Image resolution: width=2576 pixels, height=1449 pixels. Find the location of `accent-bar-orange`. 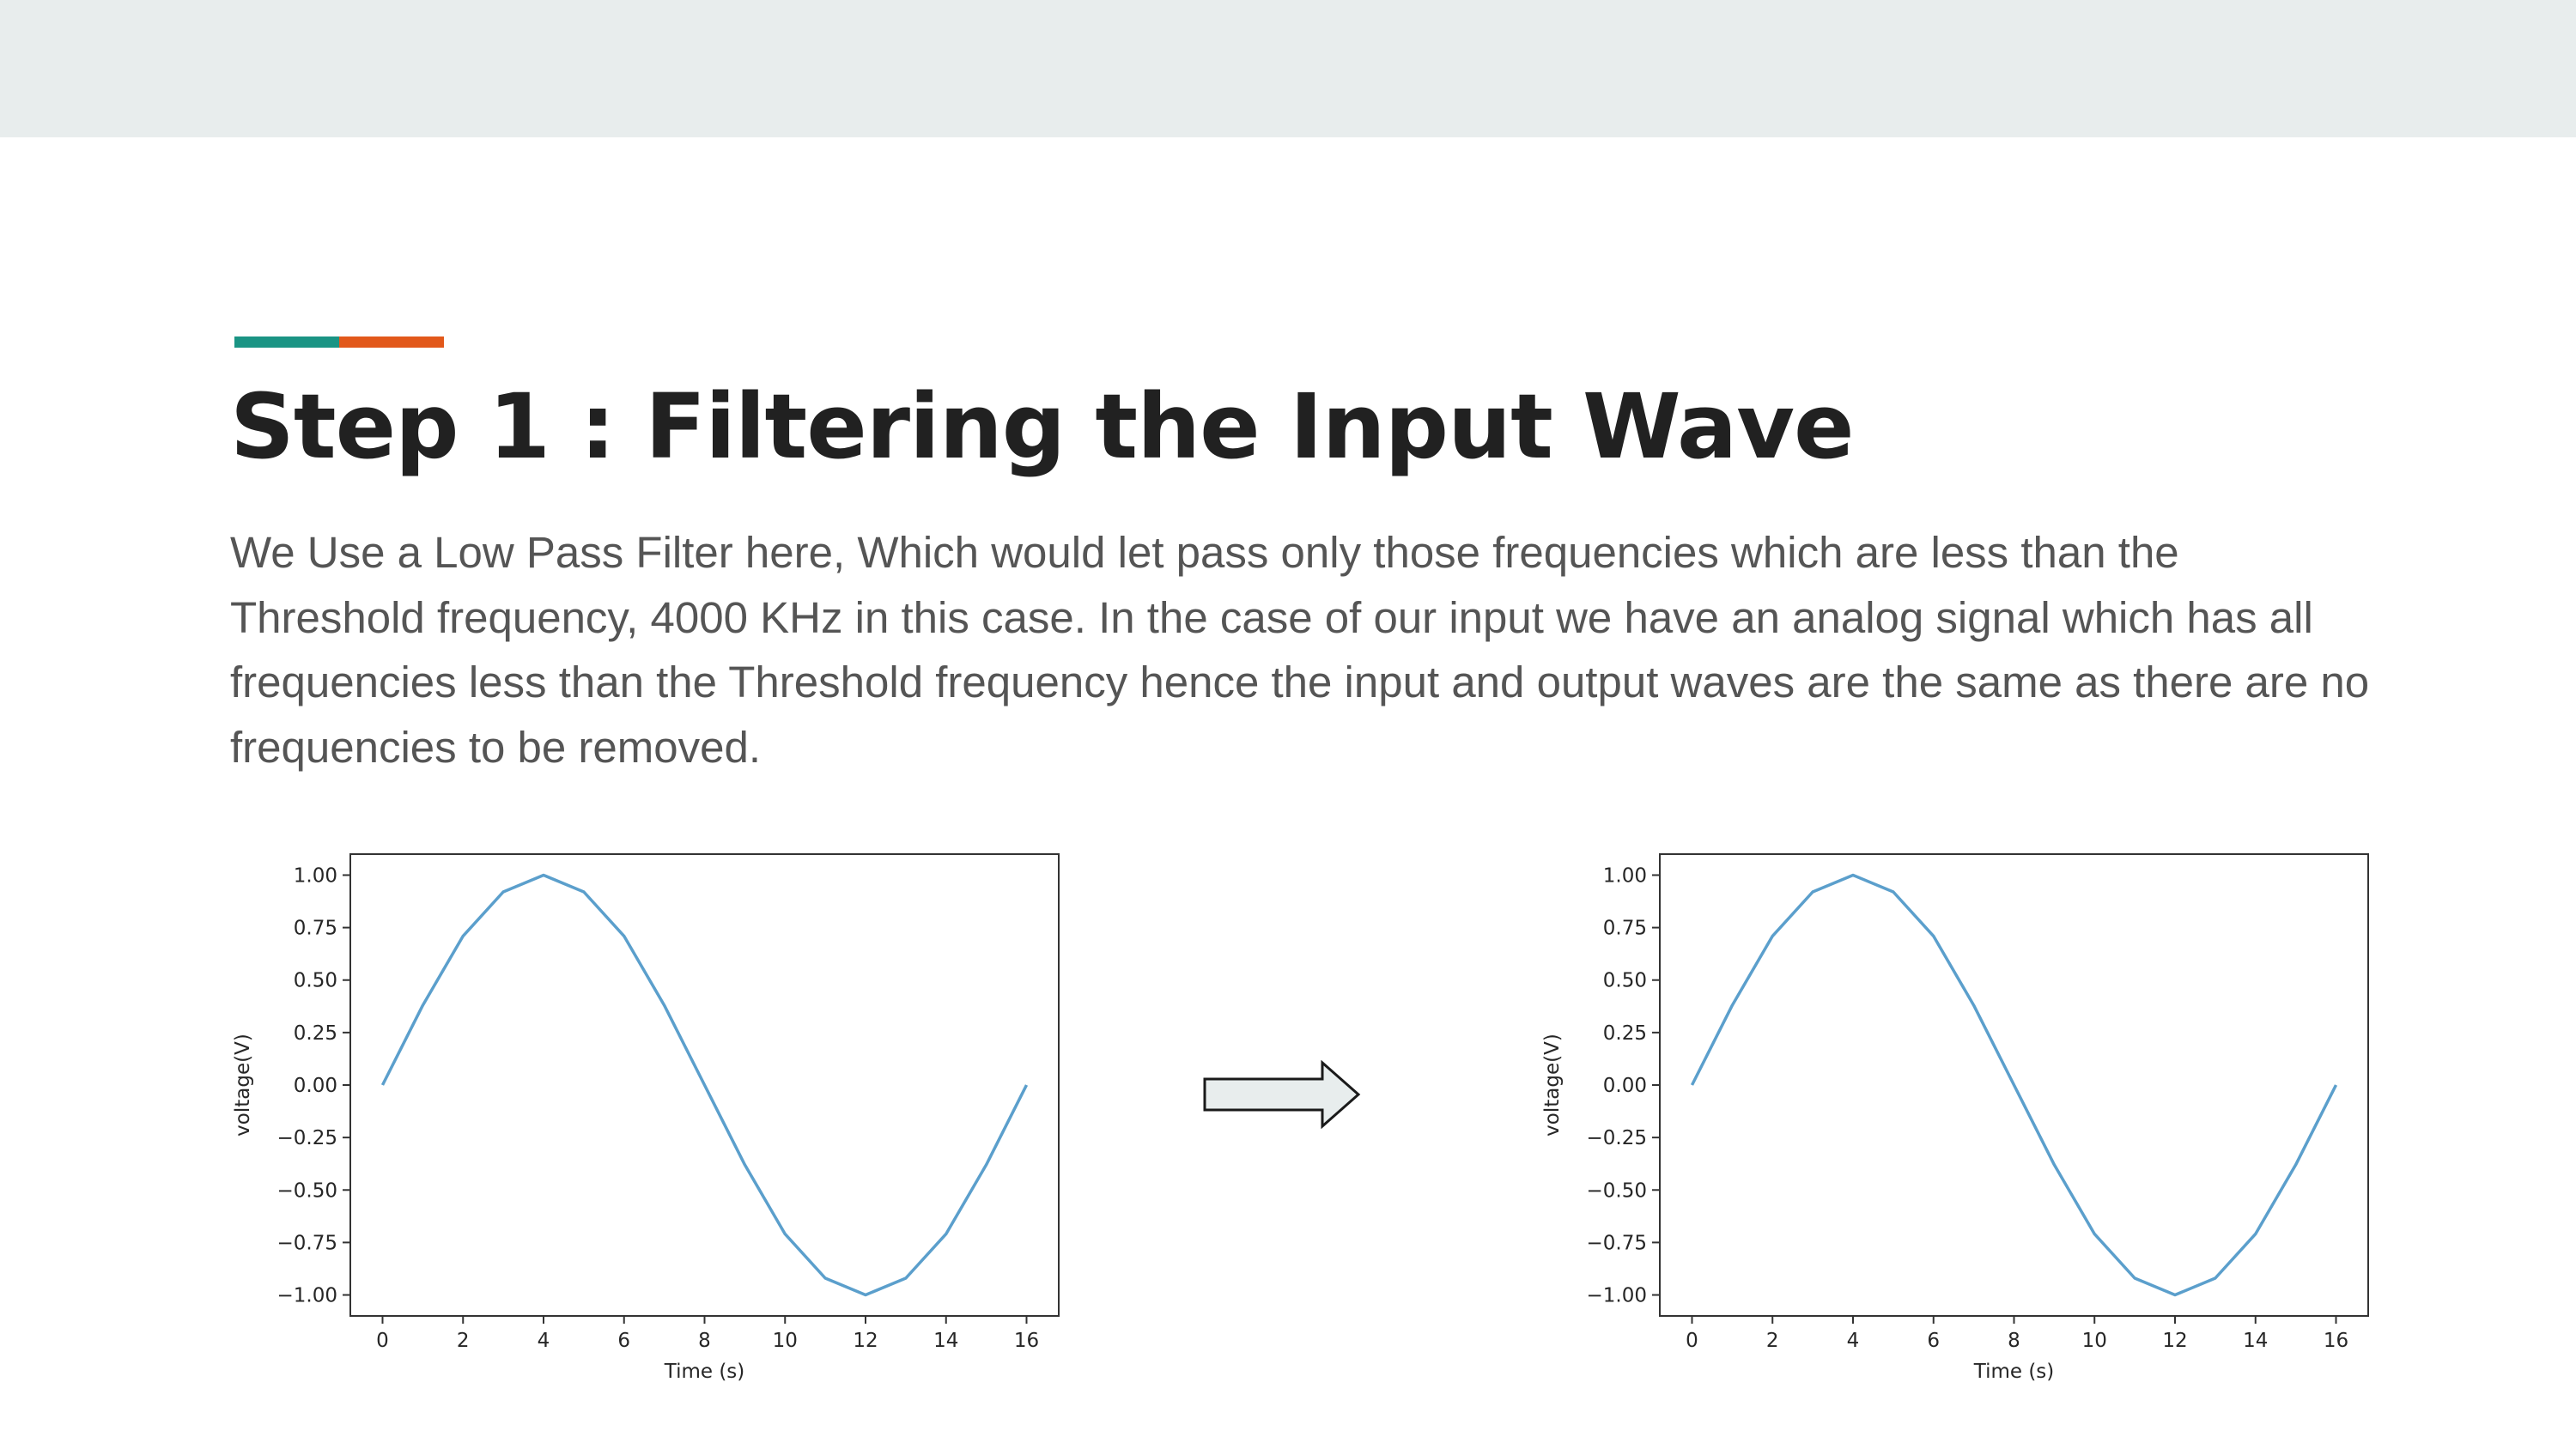

accent-bar-orange is located at coordinates (391, 342).